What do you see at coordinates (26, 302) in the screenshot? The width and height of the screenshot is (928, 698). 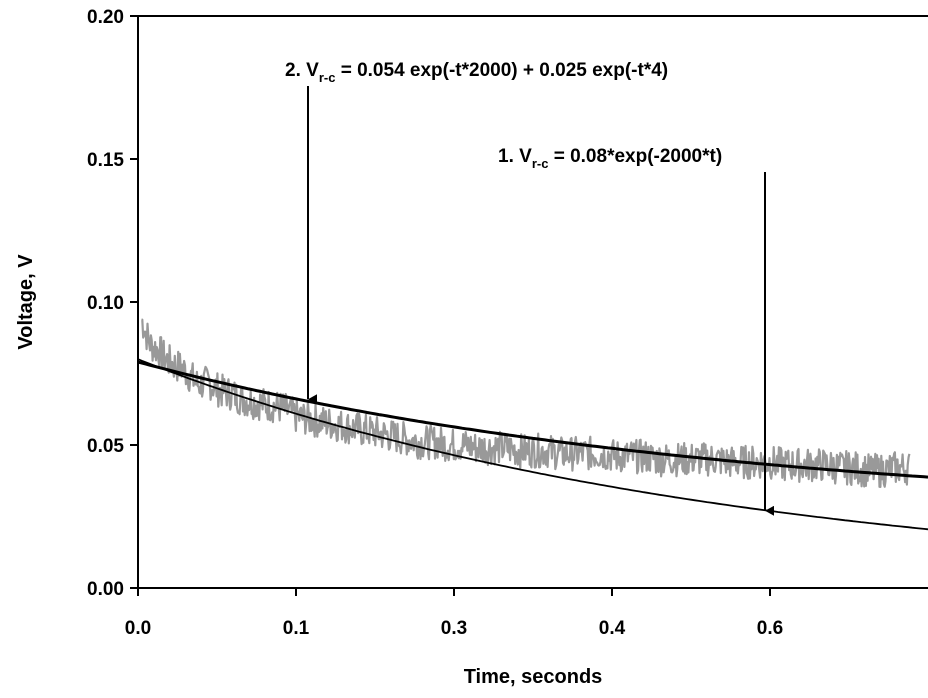 I see `y-axis-title: Voltage, V` at bounding box center [26, 302].